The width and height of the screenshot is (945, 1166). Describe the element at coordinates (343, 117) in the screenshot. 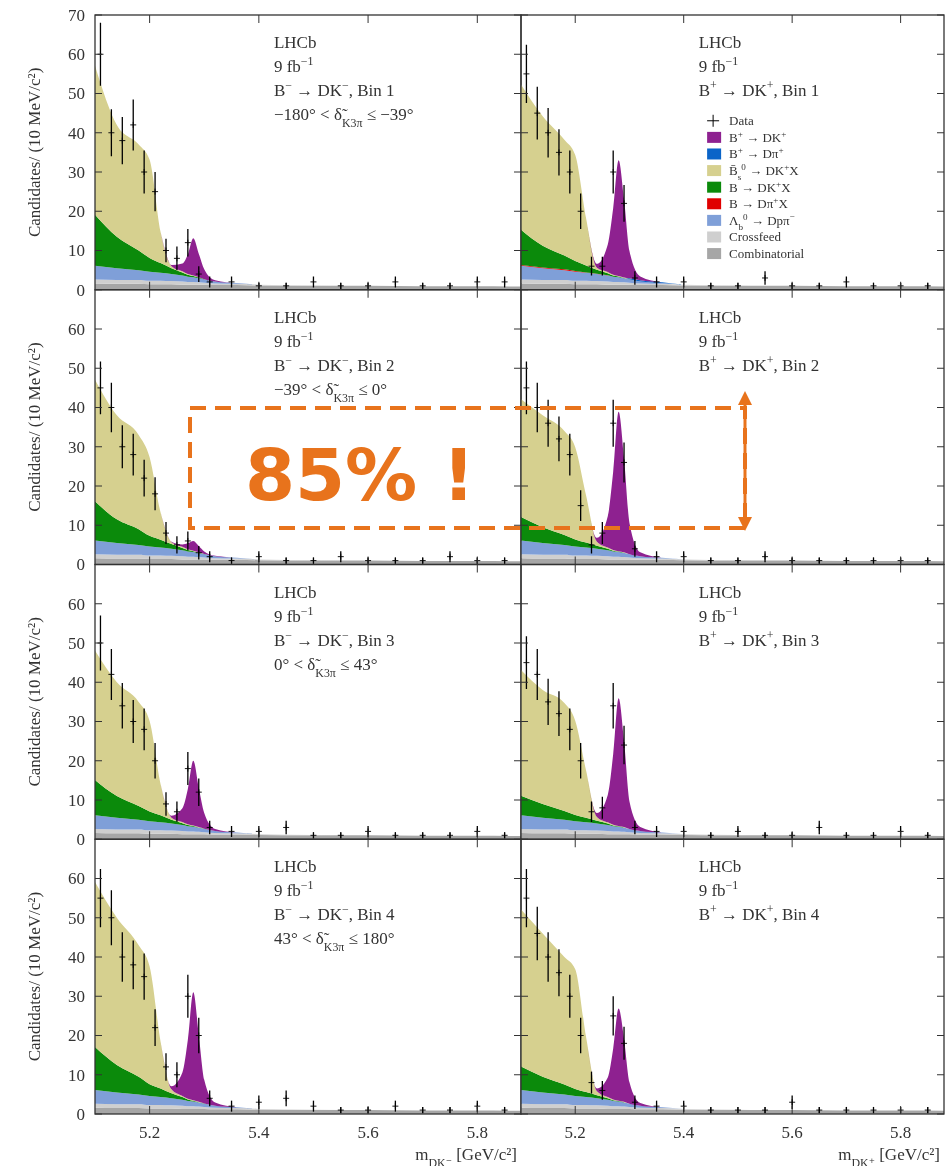

I see `annotation: −180° < δ̃$_{K3π}$ ≤ −39°` at that location.